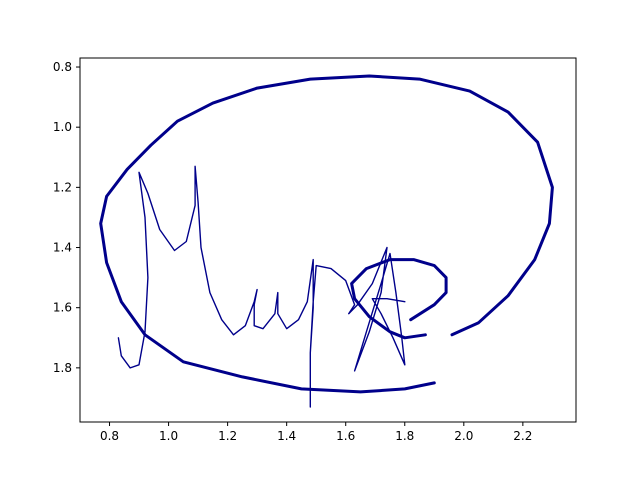 This screenshot has height=480, width=640. What do you see at coordinates (62, 67) in the screenshot?
I see `y-tick-label: 0.8` at bounding box center [62, 67].